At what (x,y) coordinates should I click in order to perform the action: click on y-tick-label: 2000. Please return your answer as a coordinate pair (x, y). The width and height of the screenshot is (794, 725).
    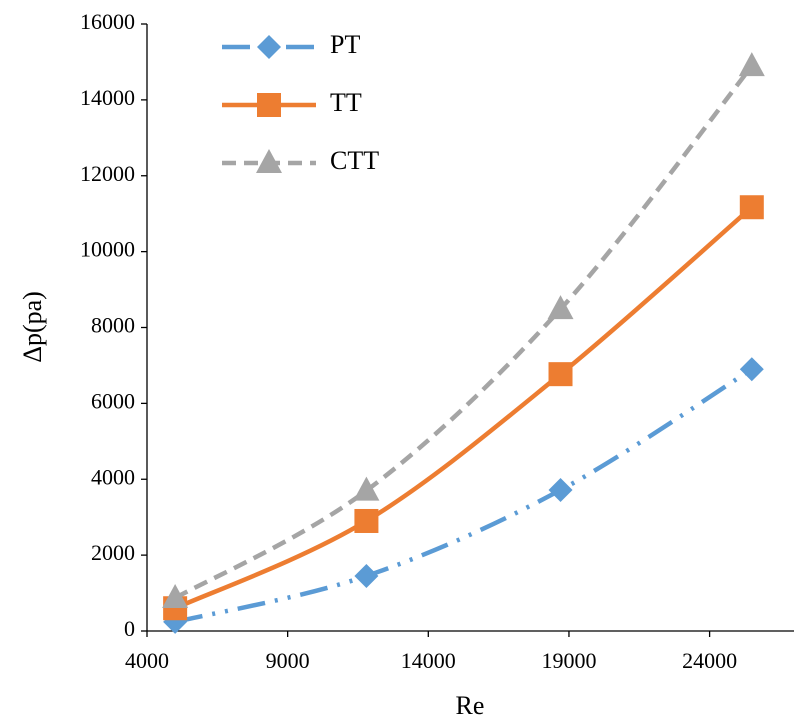
    Looking at the image, I should click on (113, 552).